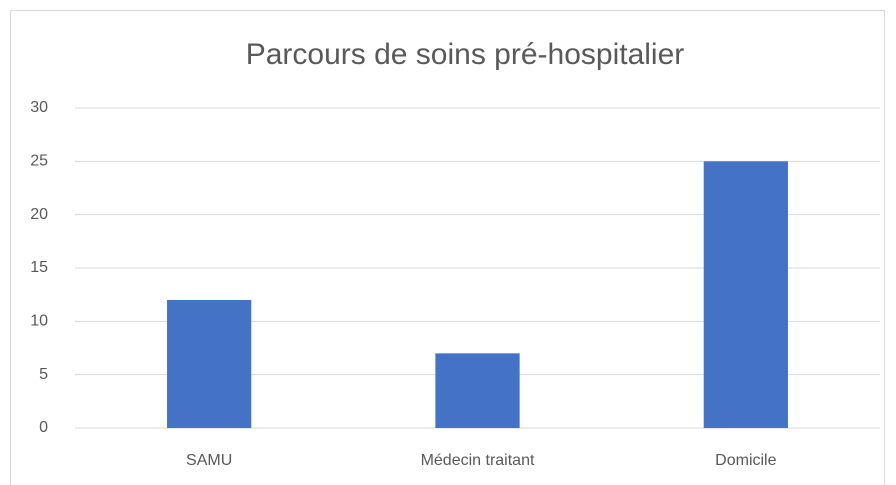 Image resolution: width=896 pixels, height=485 pixels. What do you see at coordinates (39, 321) in the screenshot?
I see `y-tick-label: 10` at bounding box center [39, 321].